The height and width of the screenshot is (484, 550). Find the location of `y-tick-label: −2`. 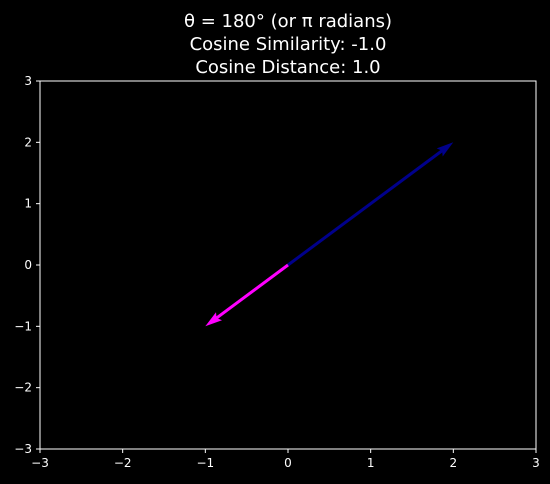

y-tick-label: −2 is located at coordinates (23, 388).